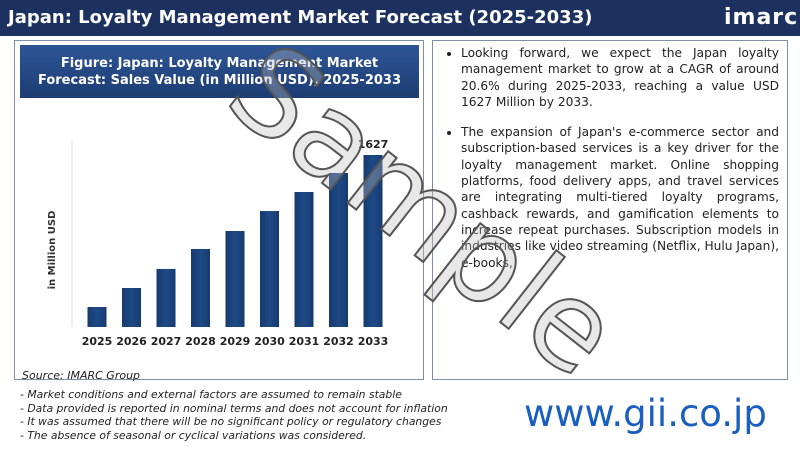 Image resolution: width=800 pixels, height=450 pixels. Describe the element at coordinates (52, 250) in the screenshot. I see `y-axis-label: in Million USD` at that location.